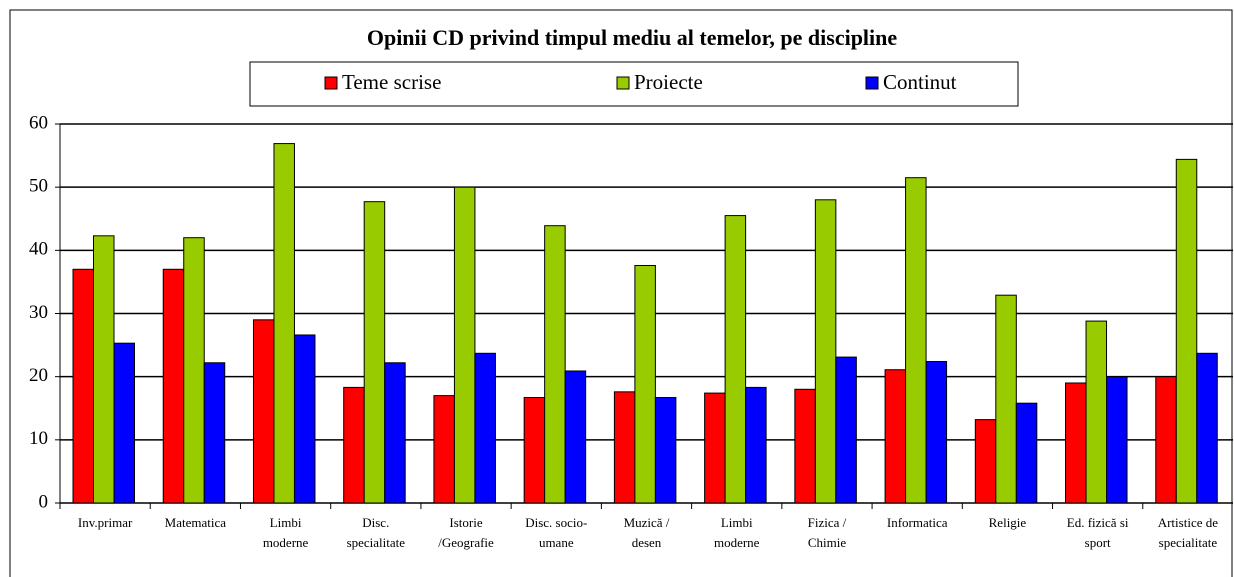  What do you see at coordinates (38, 375) in the screenshot?
I see `y-tick-label: 20` at bounding box center [38, 375].